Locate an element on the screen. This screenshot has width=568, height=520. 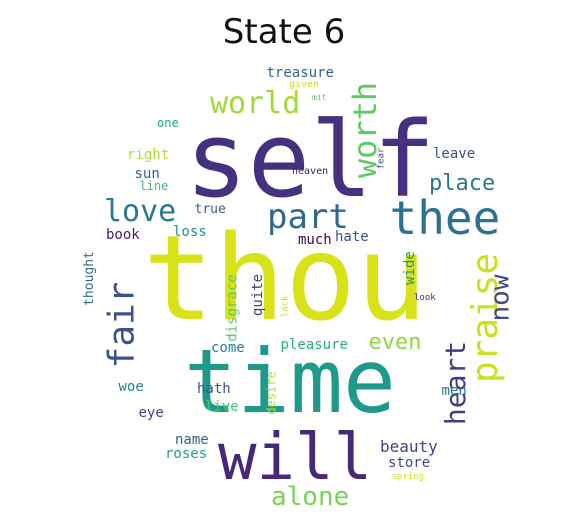
word-name: name is located at coordinates (192, 440).